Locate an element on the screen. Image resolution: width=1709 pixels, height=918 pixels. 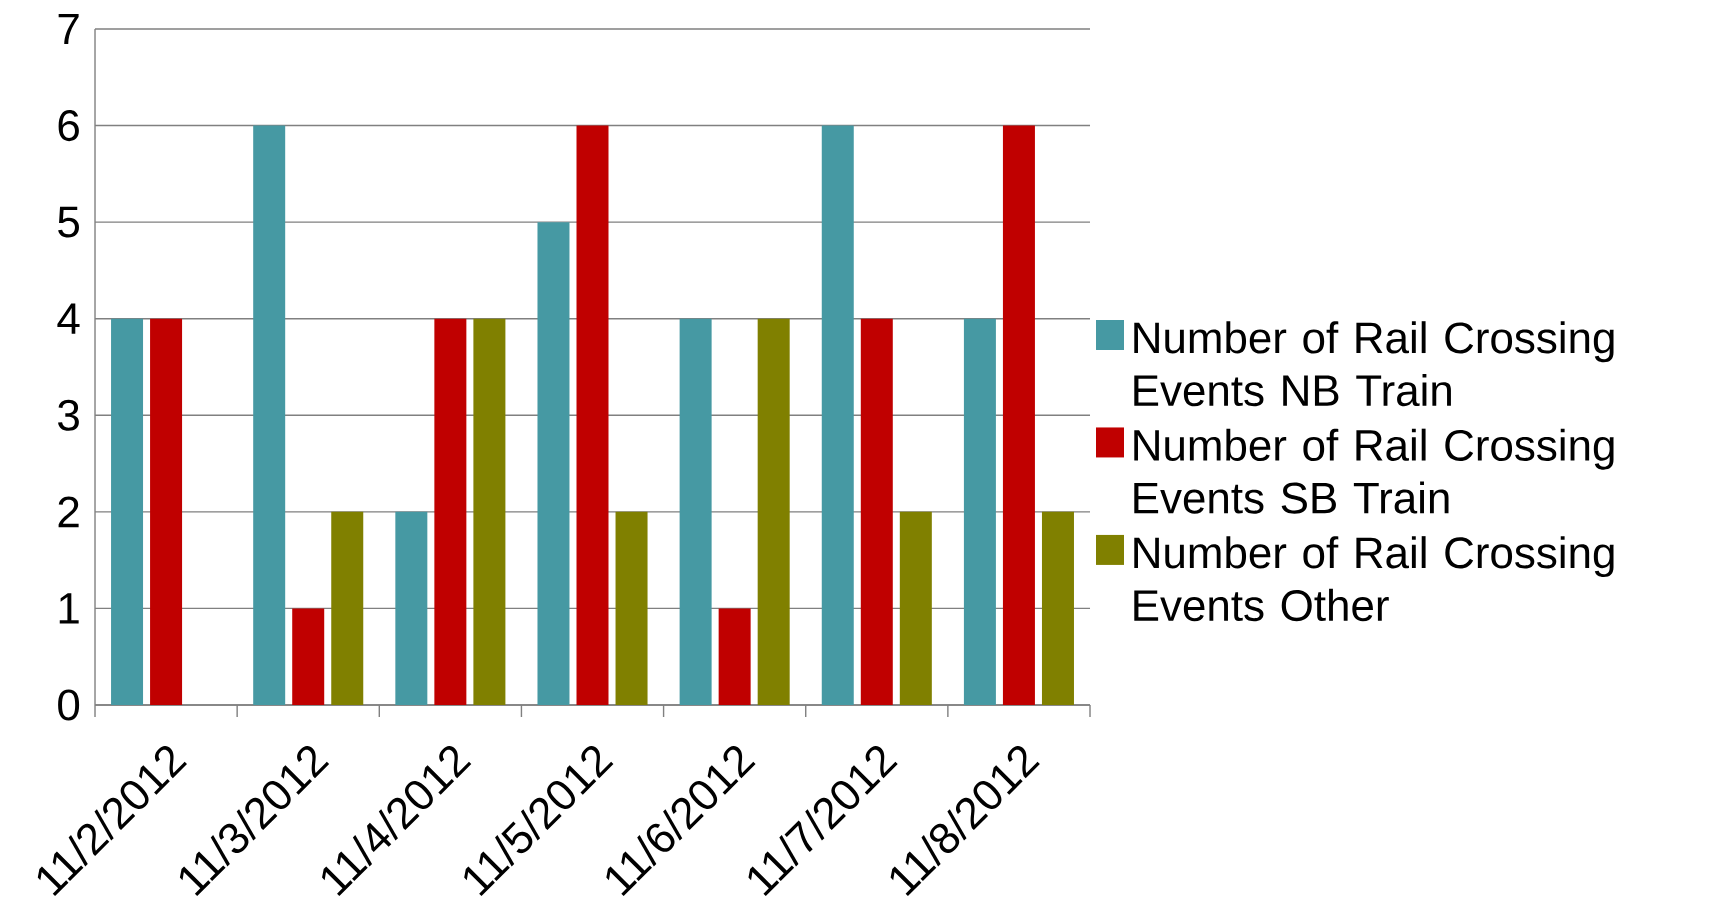
y-tick-label: 2 is located at coordinates (68, 512).